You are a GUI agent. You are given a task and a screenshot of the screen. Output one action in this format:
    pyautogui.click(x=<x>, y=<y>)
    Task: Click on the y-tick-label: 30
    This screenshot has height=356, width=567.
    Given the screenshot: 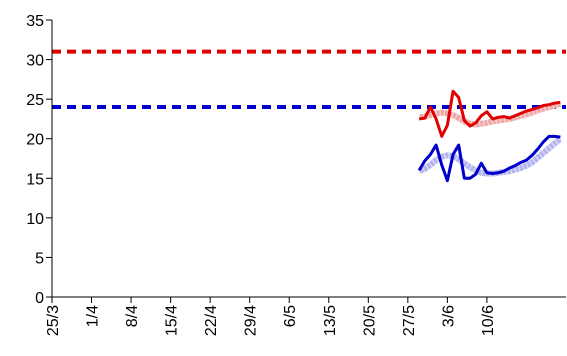 What is the action you would take?
    pyautogui.click(x=35, y=61)
    